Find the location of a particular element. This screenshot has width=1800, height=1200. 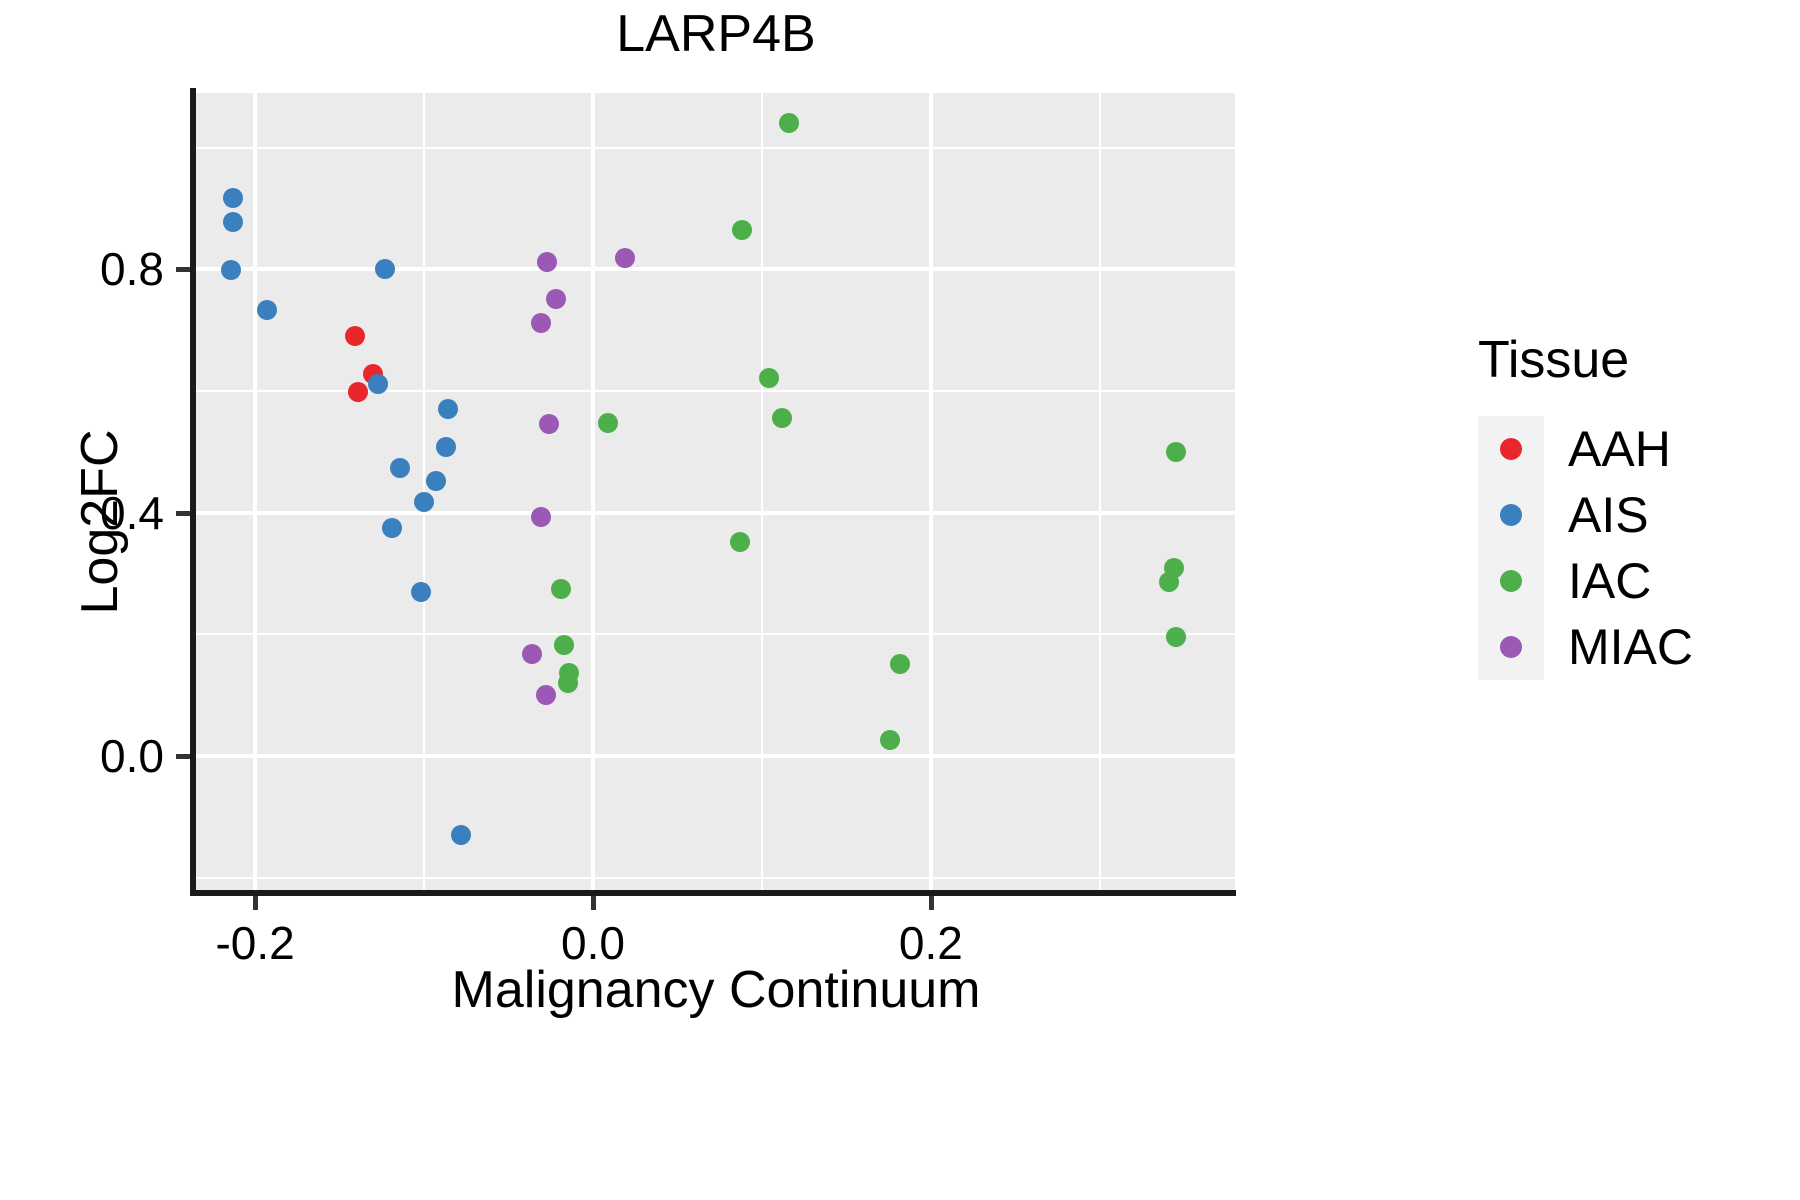

y-axis-label: Log2FC is located at coordinates (100, 522).